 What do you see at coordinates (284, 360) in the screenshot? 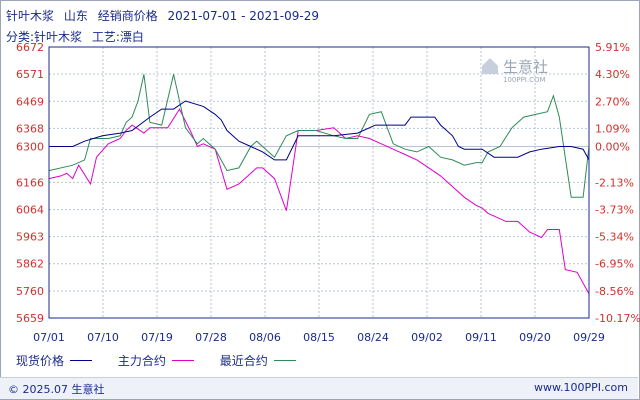
I see `legend-swatch-recent` at bounding box center [284, 360].